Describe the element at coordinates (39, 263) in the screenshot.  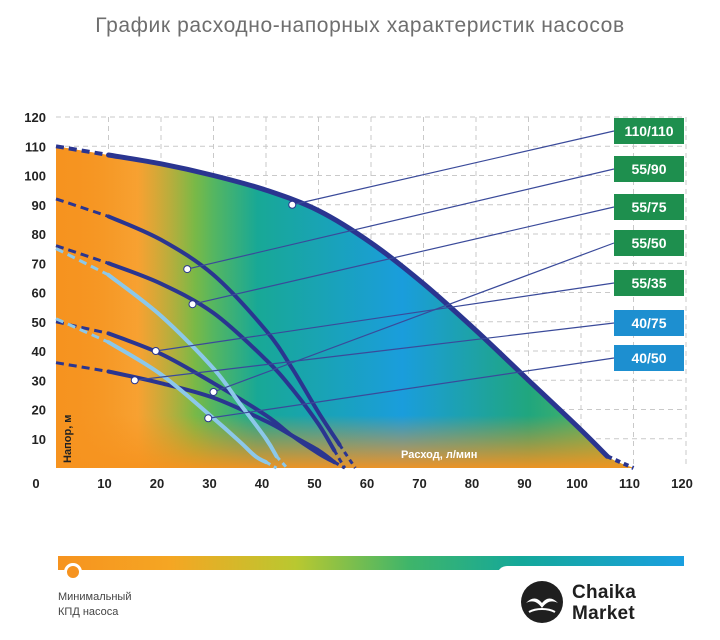
I see `y-tick-label: 70` at that location.